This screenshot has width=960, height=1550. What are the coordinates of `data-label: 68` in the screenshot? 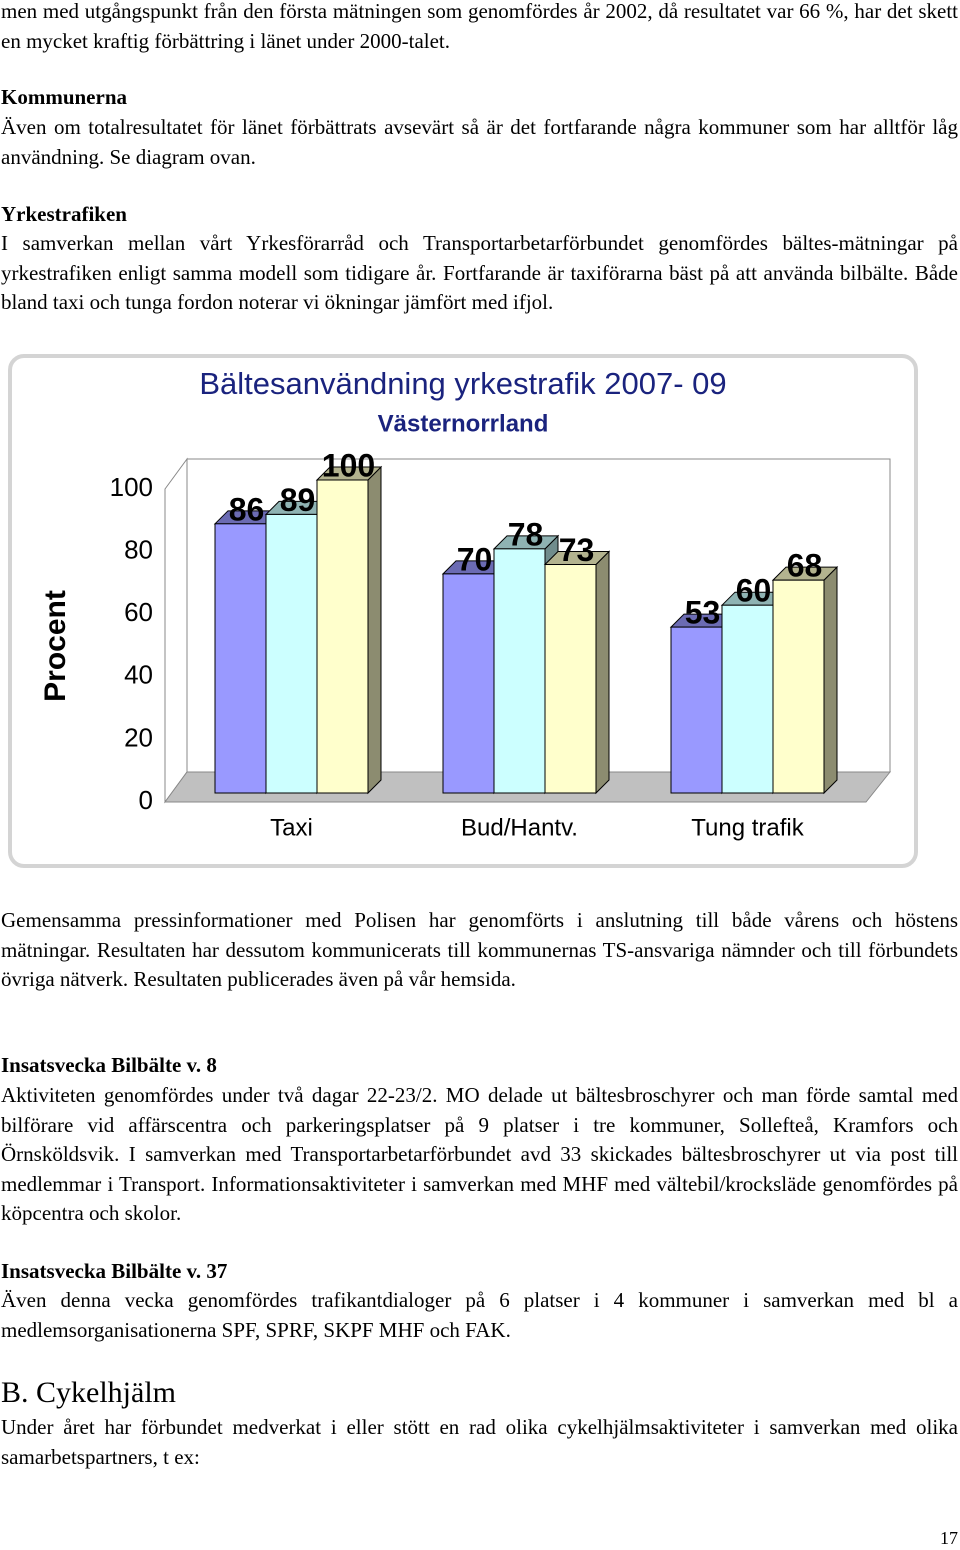 It's located at (805, 566).